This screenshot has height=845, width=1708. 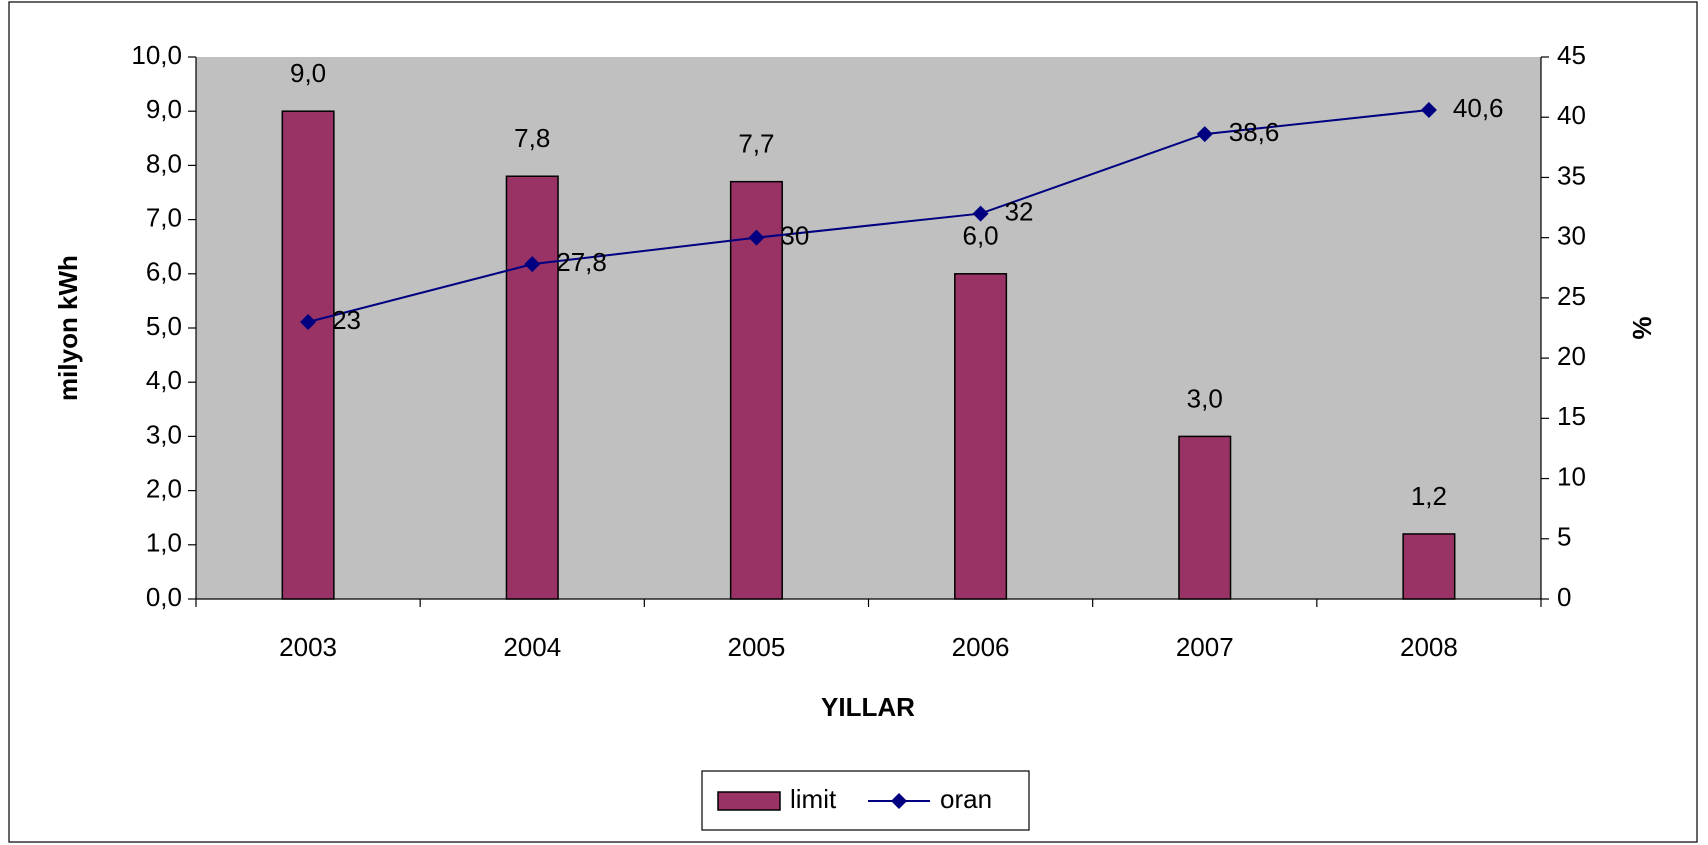 What do you see at coordinates (868, 707) in the screenshot?
I see `x-axis-title: YILLAR` at bounding box center [868, 707].